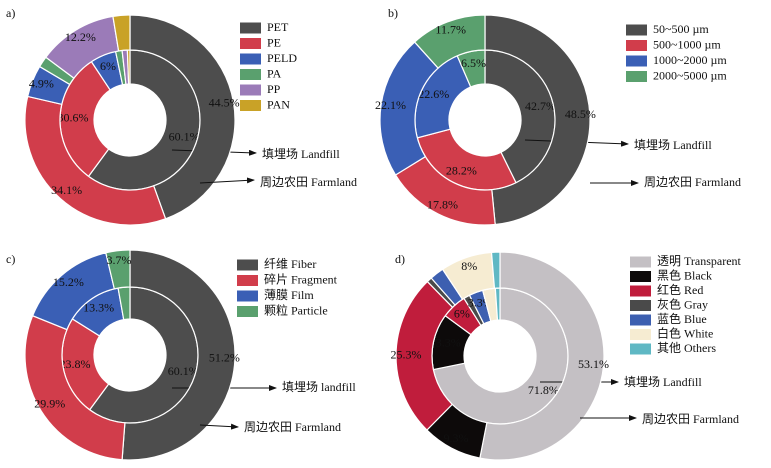 This screenshot has width=771, height=468. What do you see at coordinates (301, 278) in the screenshot?
I see `legend-label: 碎片 Fragment` at bounding box center [301, 278].